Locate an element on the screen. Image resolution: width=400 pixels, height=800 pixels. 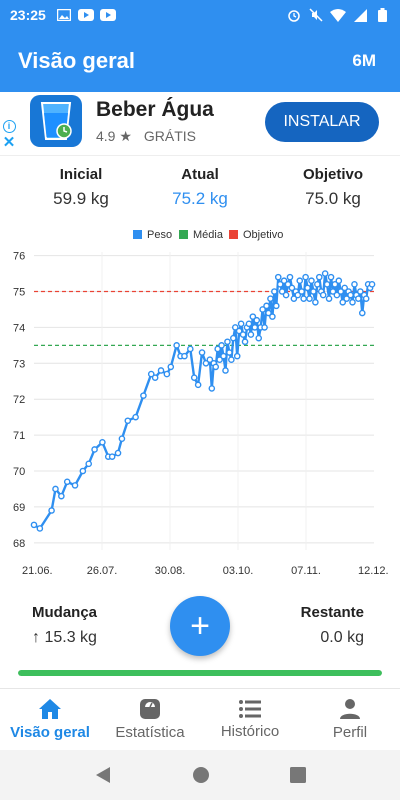
home-circle-icon is located at coordinates (201, 775).